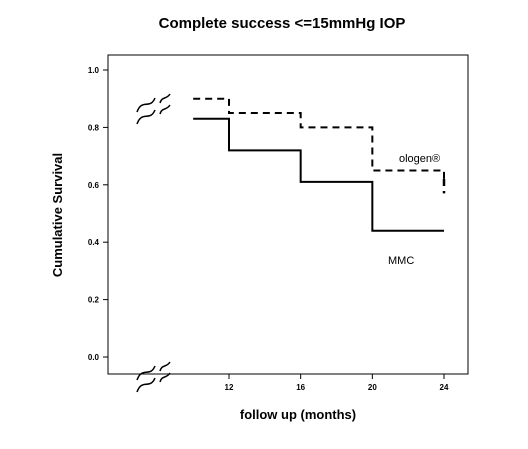  I want to click on chart-title: Complete success <=15mmHg IOP, so click(282, 23).